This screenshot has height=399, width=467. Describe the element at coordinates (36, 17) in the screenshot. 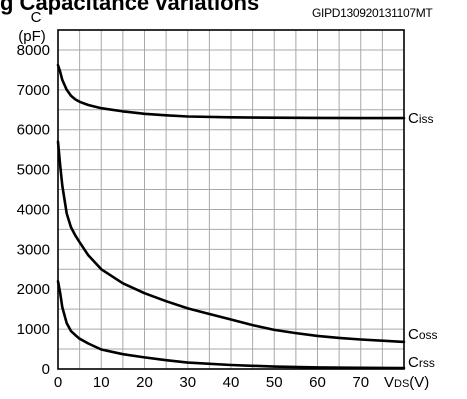

I see `y-axis-label-c: C` at that location.